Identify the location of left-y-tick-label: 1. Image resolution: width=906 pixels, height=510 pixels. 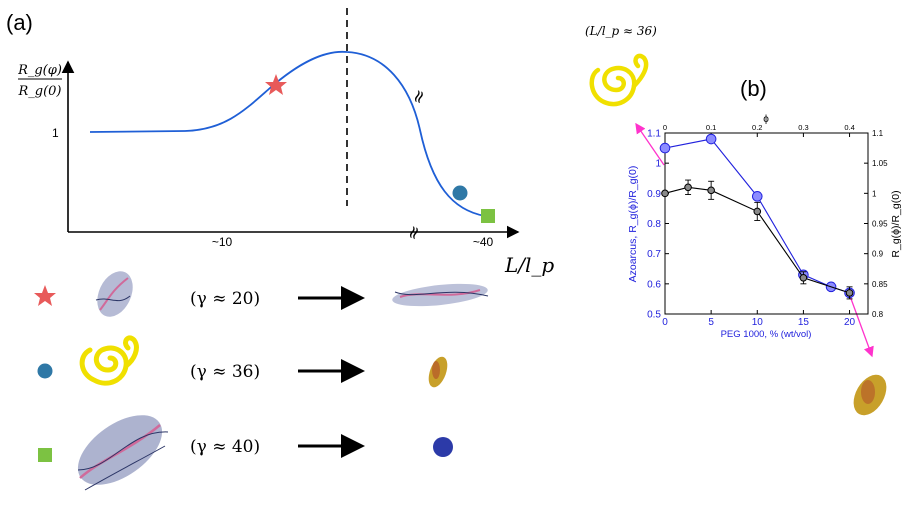
(658, 164).